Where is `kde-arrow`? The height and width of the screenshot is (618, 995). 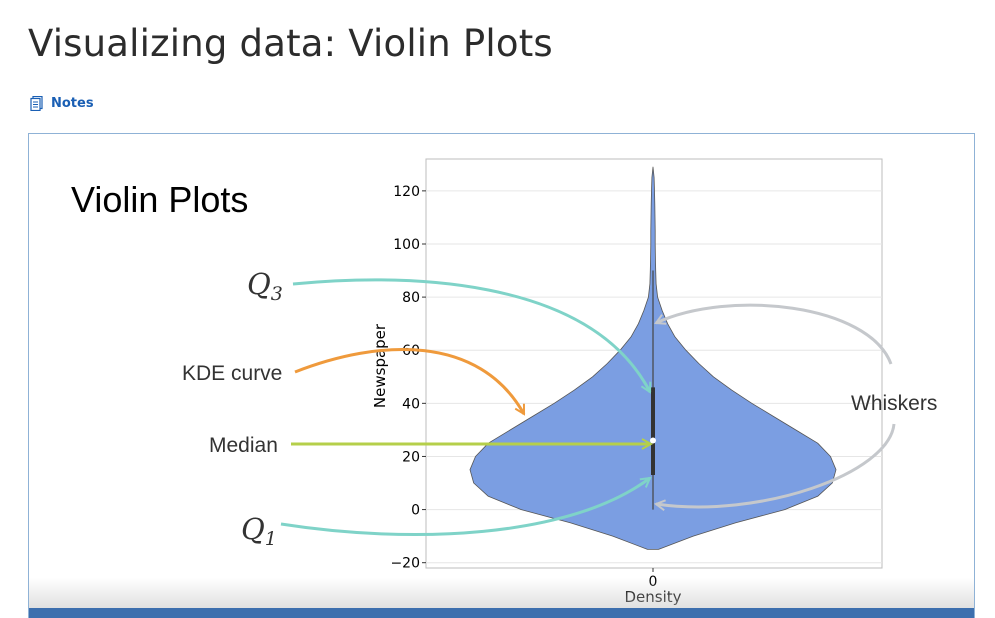
kde-arrow is located at coordinates (410, 380).